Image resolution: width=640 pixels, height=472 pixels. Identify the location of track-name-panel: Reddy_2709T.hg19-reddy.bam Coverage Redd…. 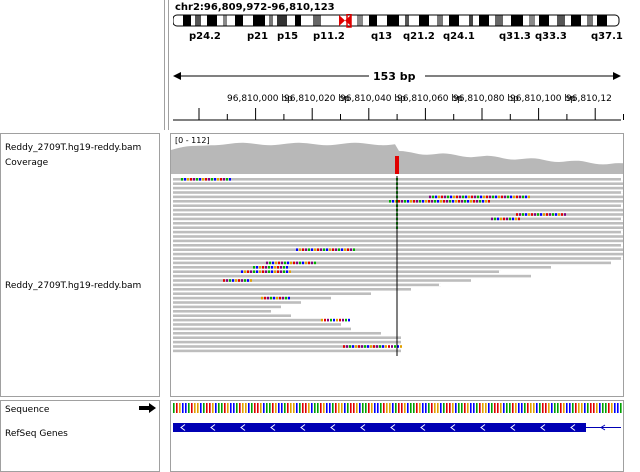
(80, 265).